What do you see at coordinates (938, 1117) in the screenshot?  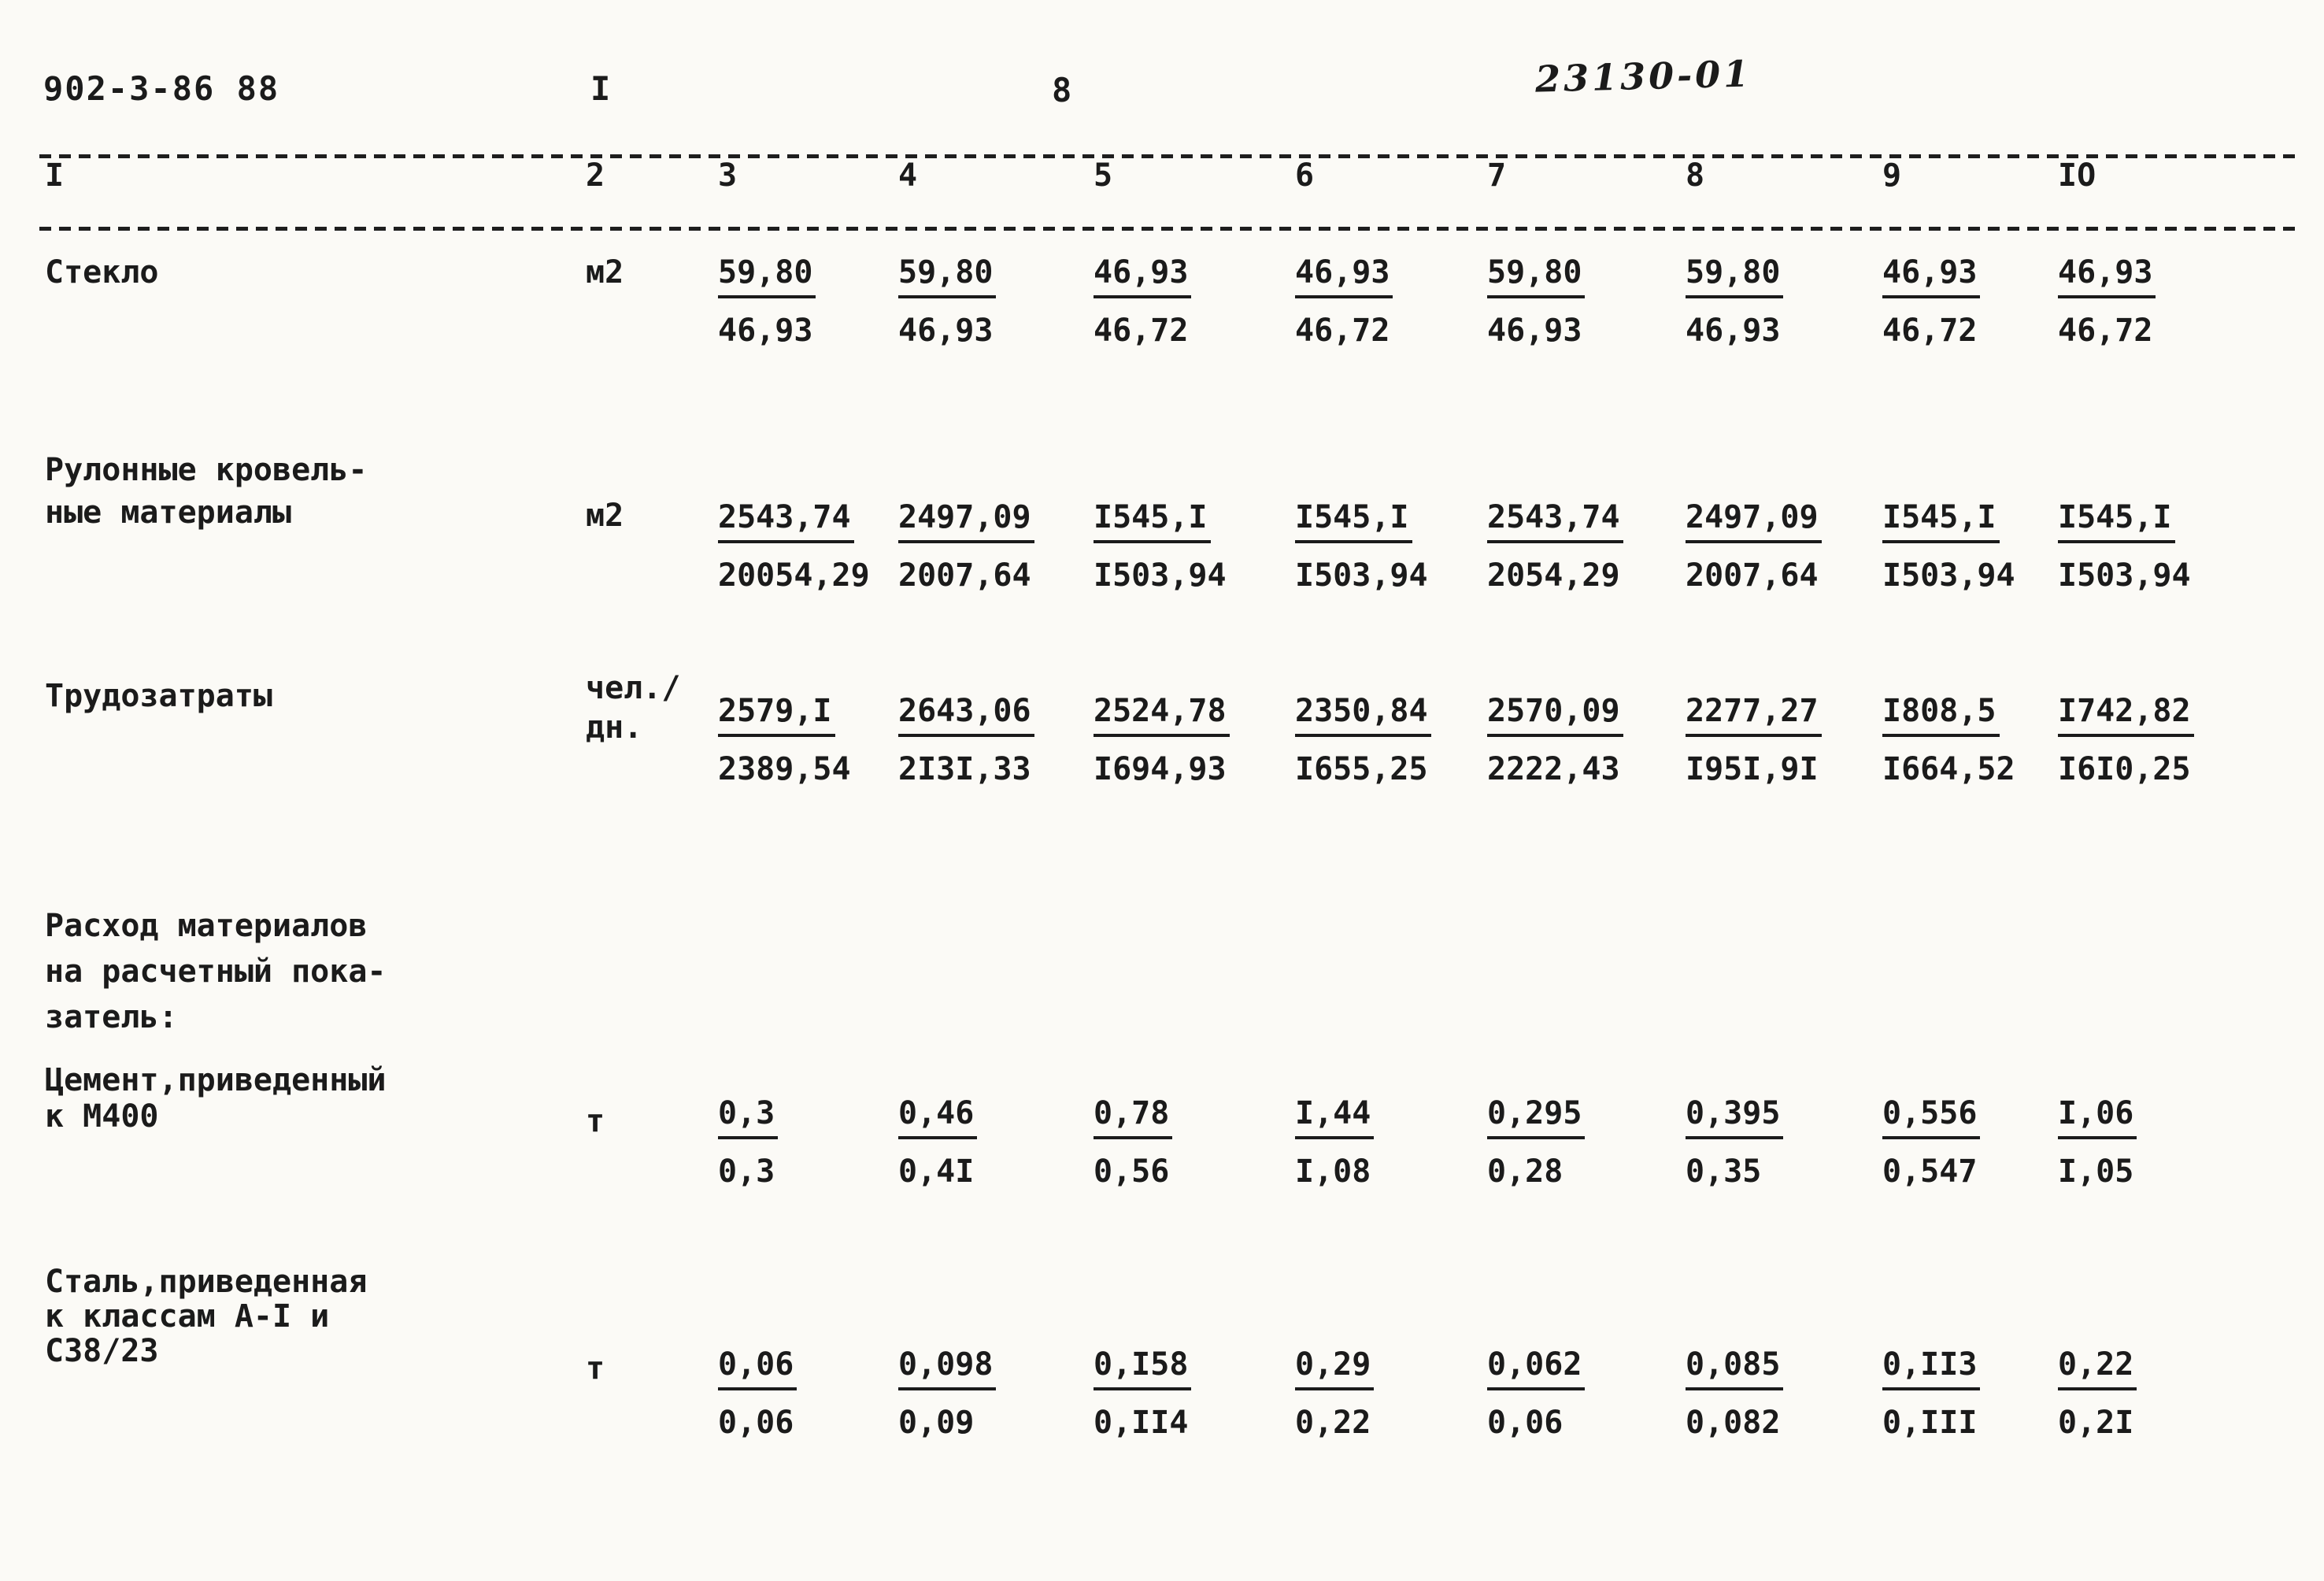 I see `value-numerator: 0,46` at bounding box center [938, 1117].